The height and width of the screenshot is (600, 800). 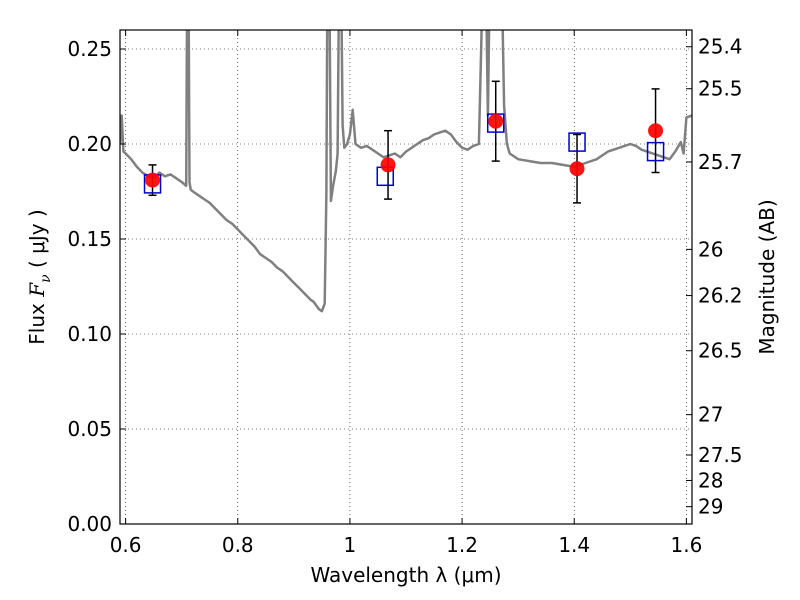 What do you see at coordinates (89, 334) in the screenshot?
I see `y-tick-label: 0.10` at bounding box center [89, 334].